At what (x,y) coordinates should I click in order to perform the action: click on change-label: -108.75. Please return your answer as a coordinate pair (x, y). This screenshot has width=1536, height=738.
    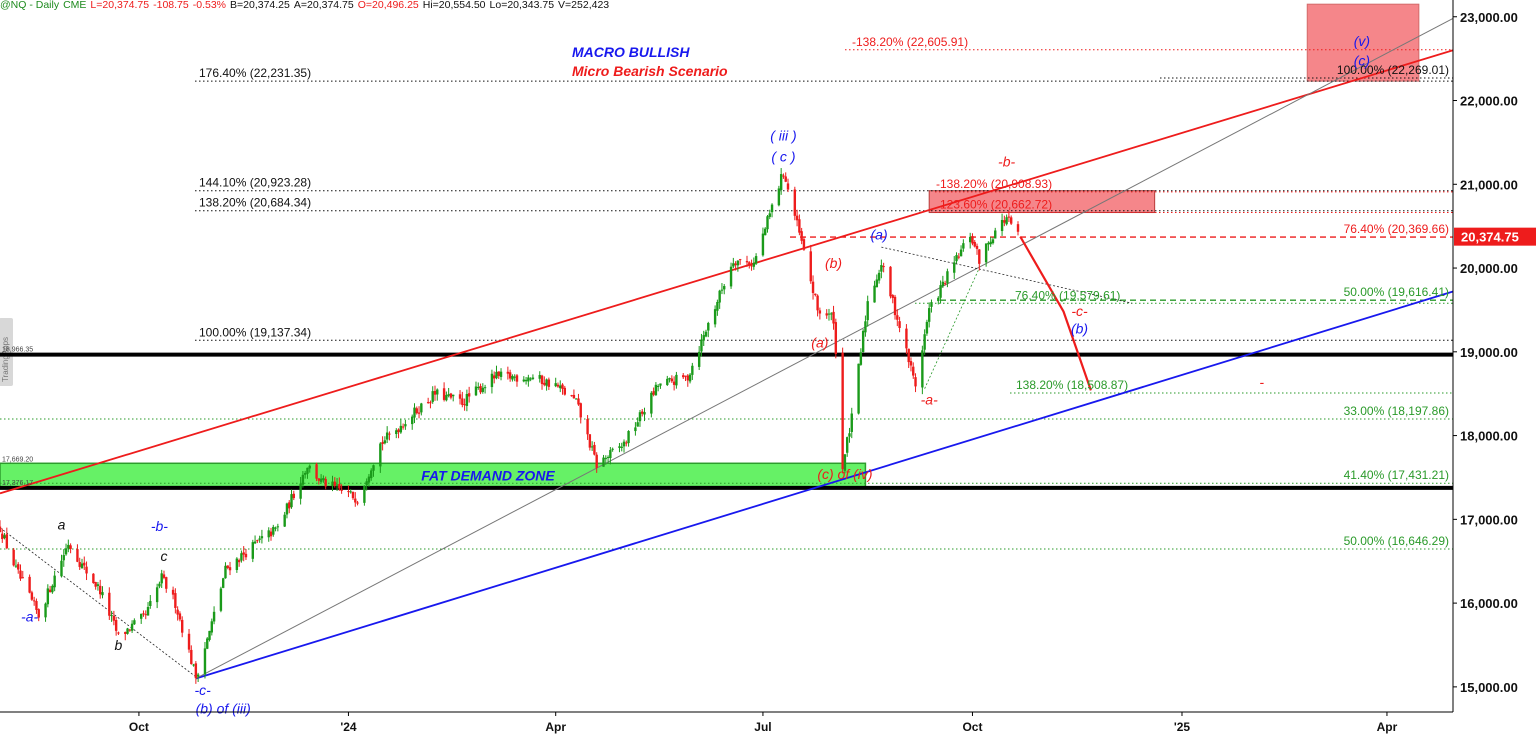
    Looking at the image, I should click on (171, 5).